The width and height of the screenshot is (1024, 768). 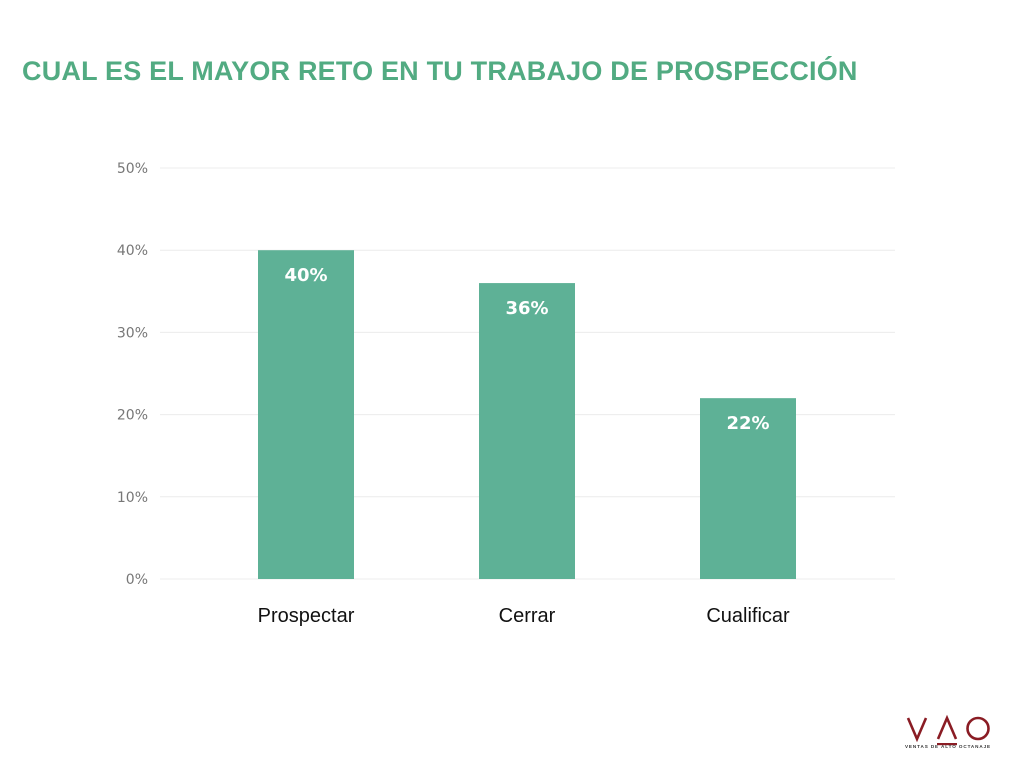 What do you see at coordinates (748, 616) in the screenshot?
I see `category-label: Cualificar` at bounding box center [748, 616].